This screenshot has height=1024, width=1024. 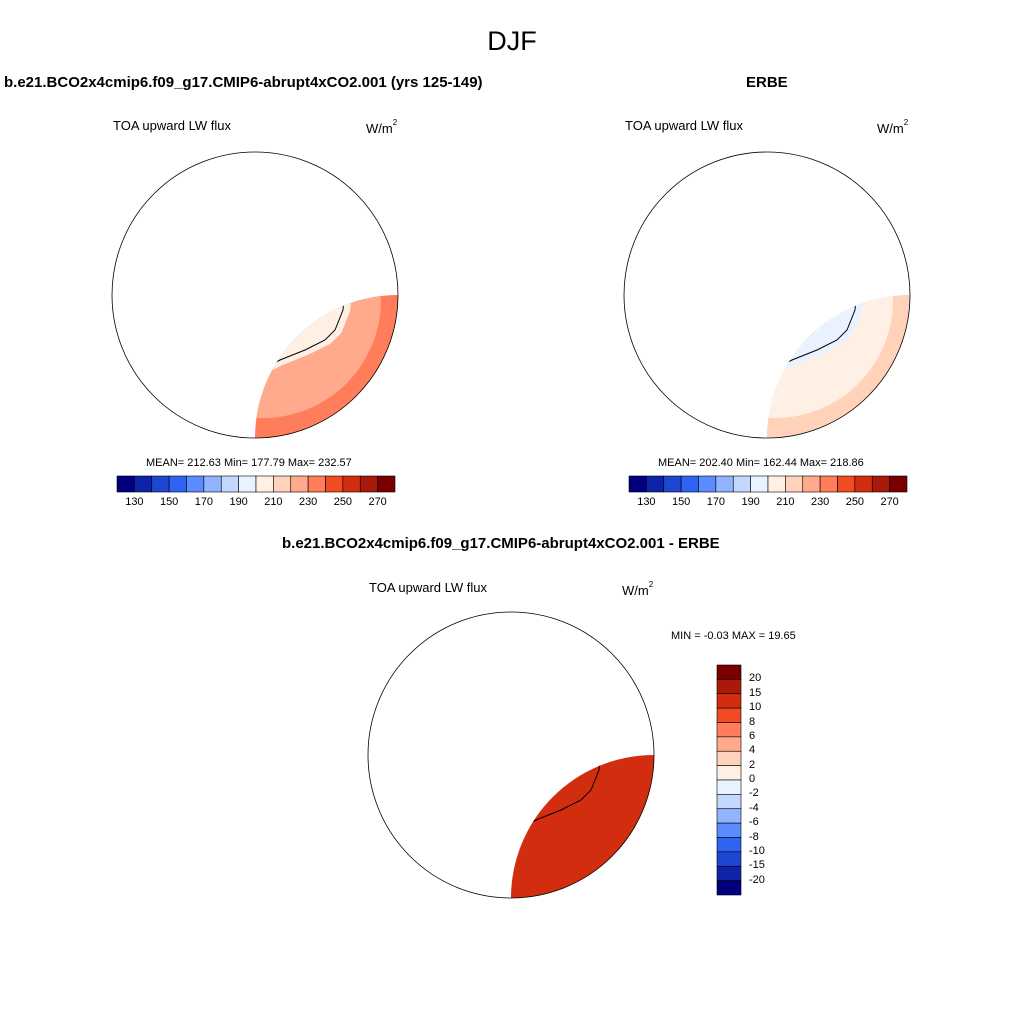 I want to click on model-polar-map, so click(x=255, y=295).